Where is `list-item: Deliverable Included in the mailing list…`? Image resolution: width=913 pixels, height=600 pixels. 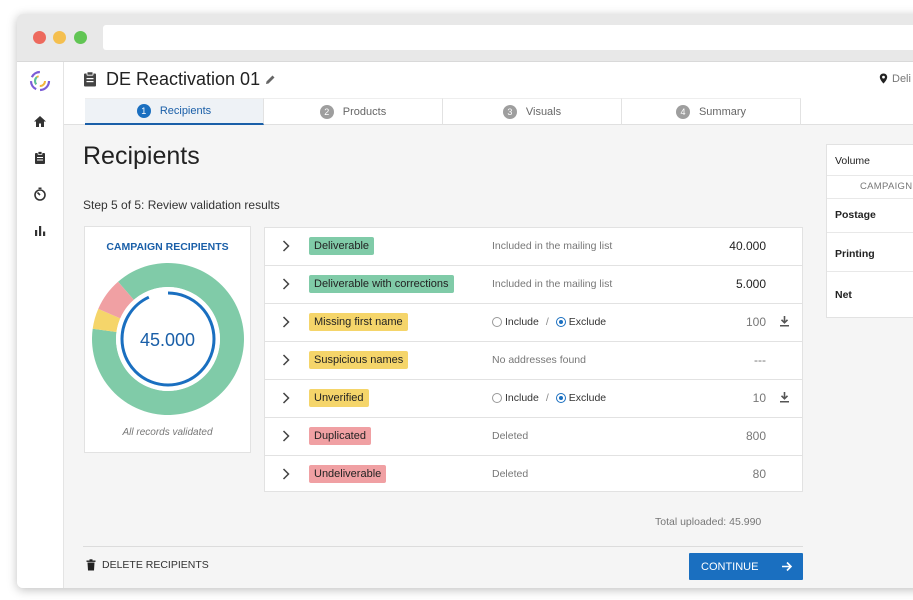
list-item: Deliverable Included in the mailing list… is located at coordinates (533, 247).